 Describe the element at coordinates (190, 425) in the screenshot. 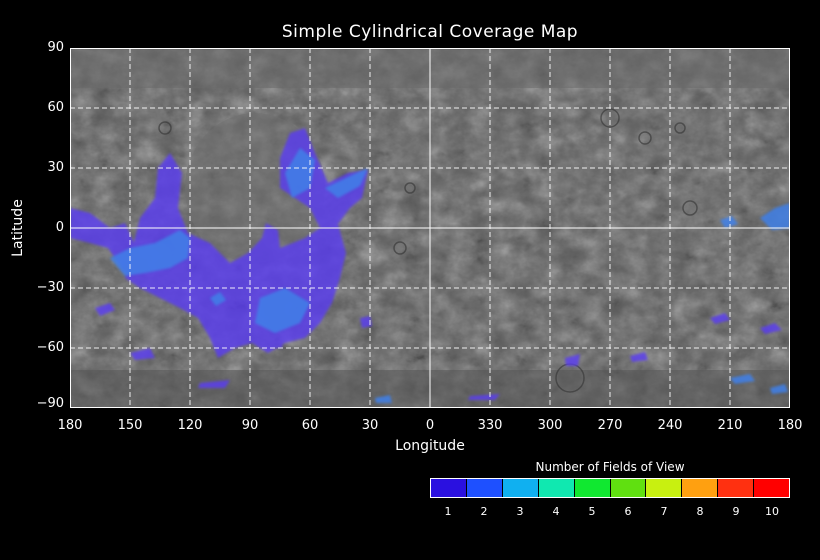

I see `lon-tick-label: 120` at that location.